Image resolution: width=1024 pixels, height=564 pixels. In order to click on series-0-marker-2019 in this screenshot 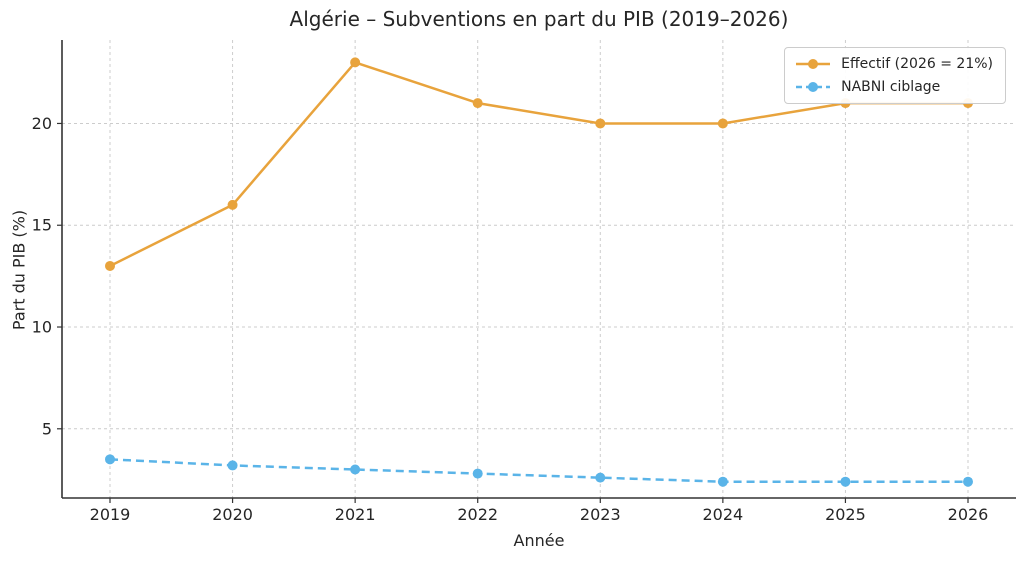, I will do `click(110, 265)`.